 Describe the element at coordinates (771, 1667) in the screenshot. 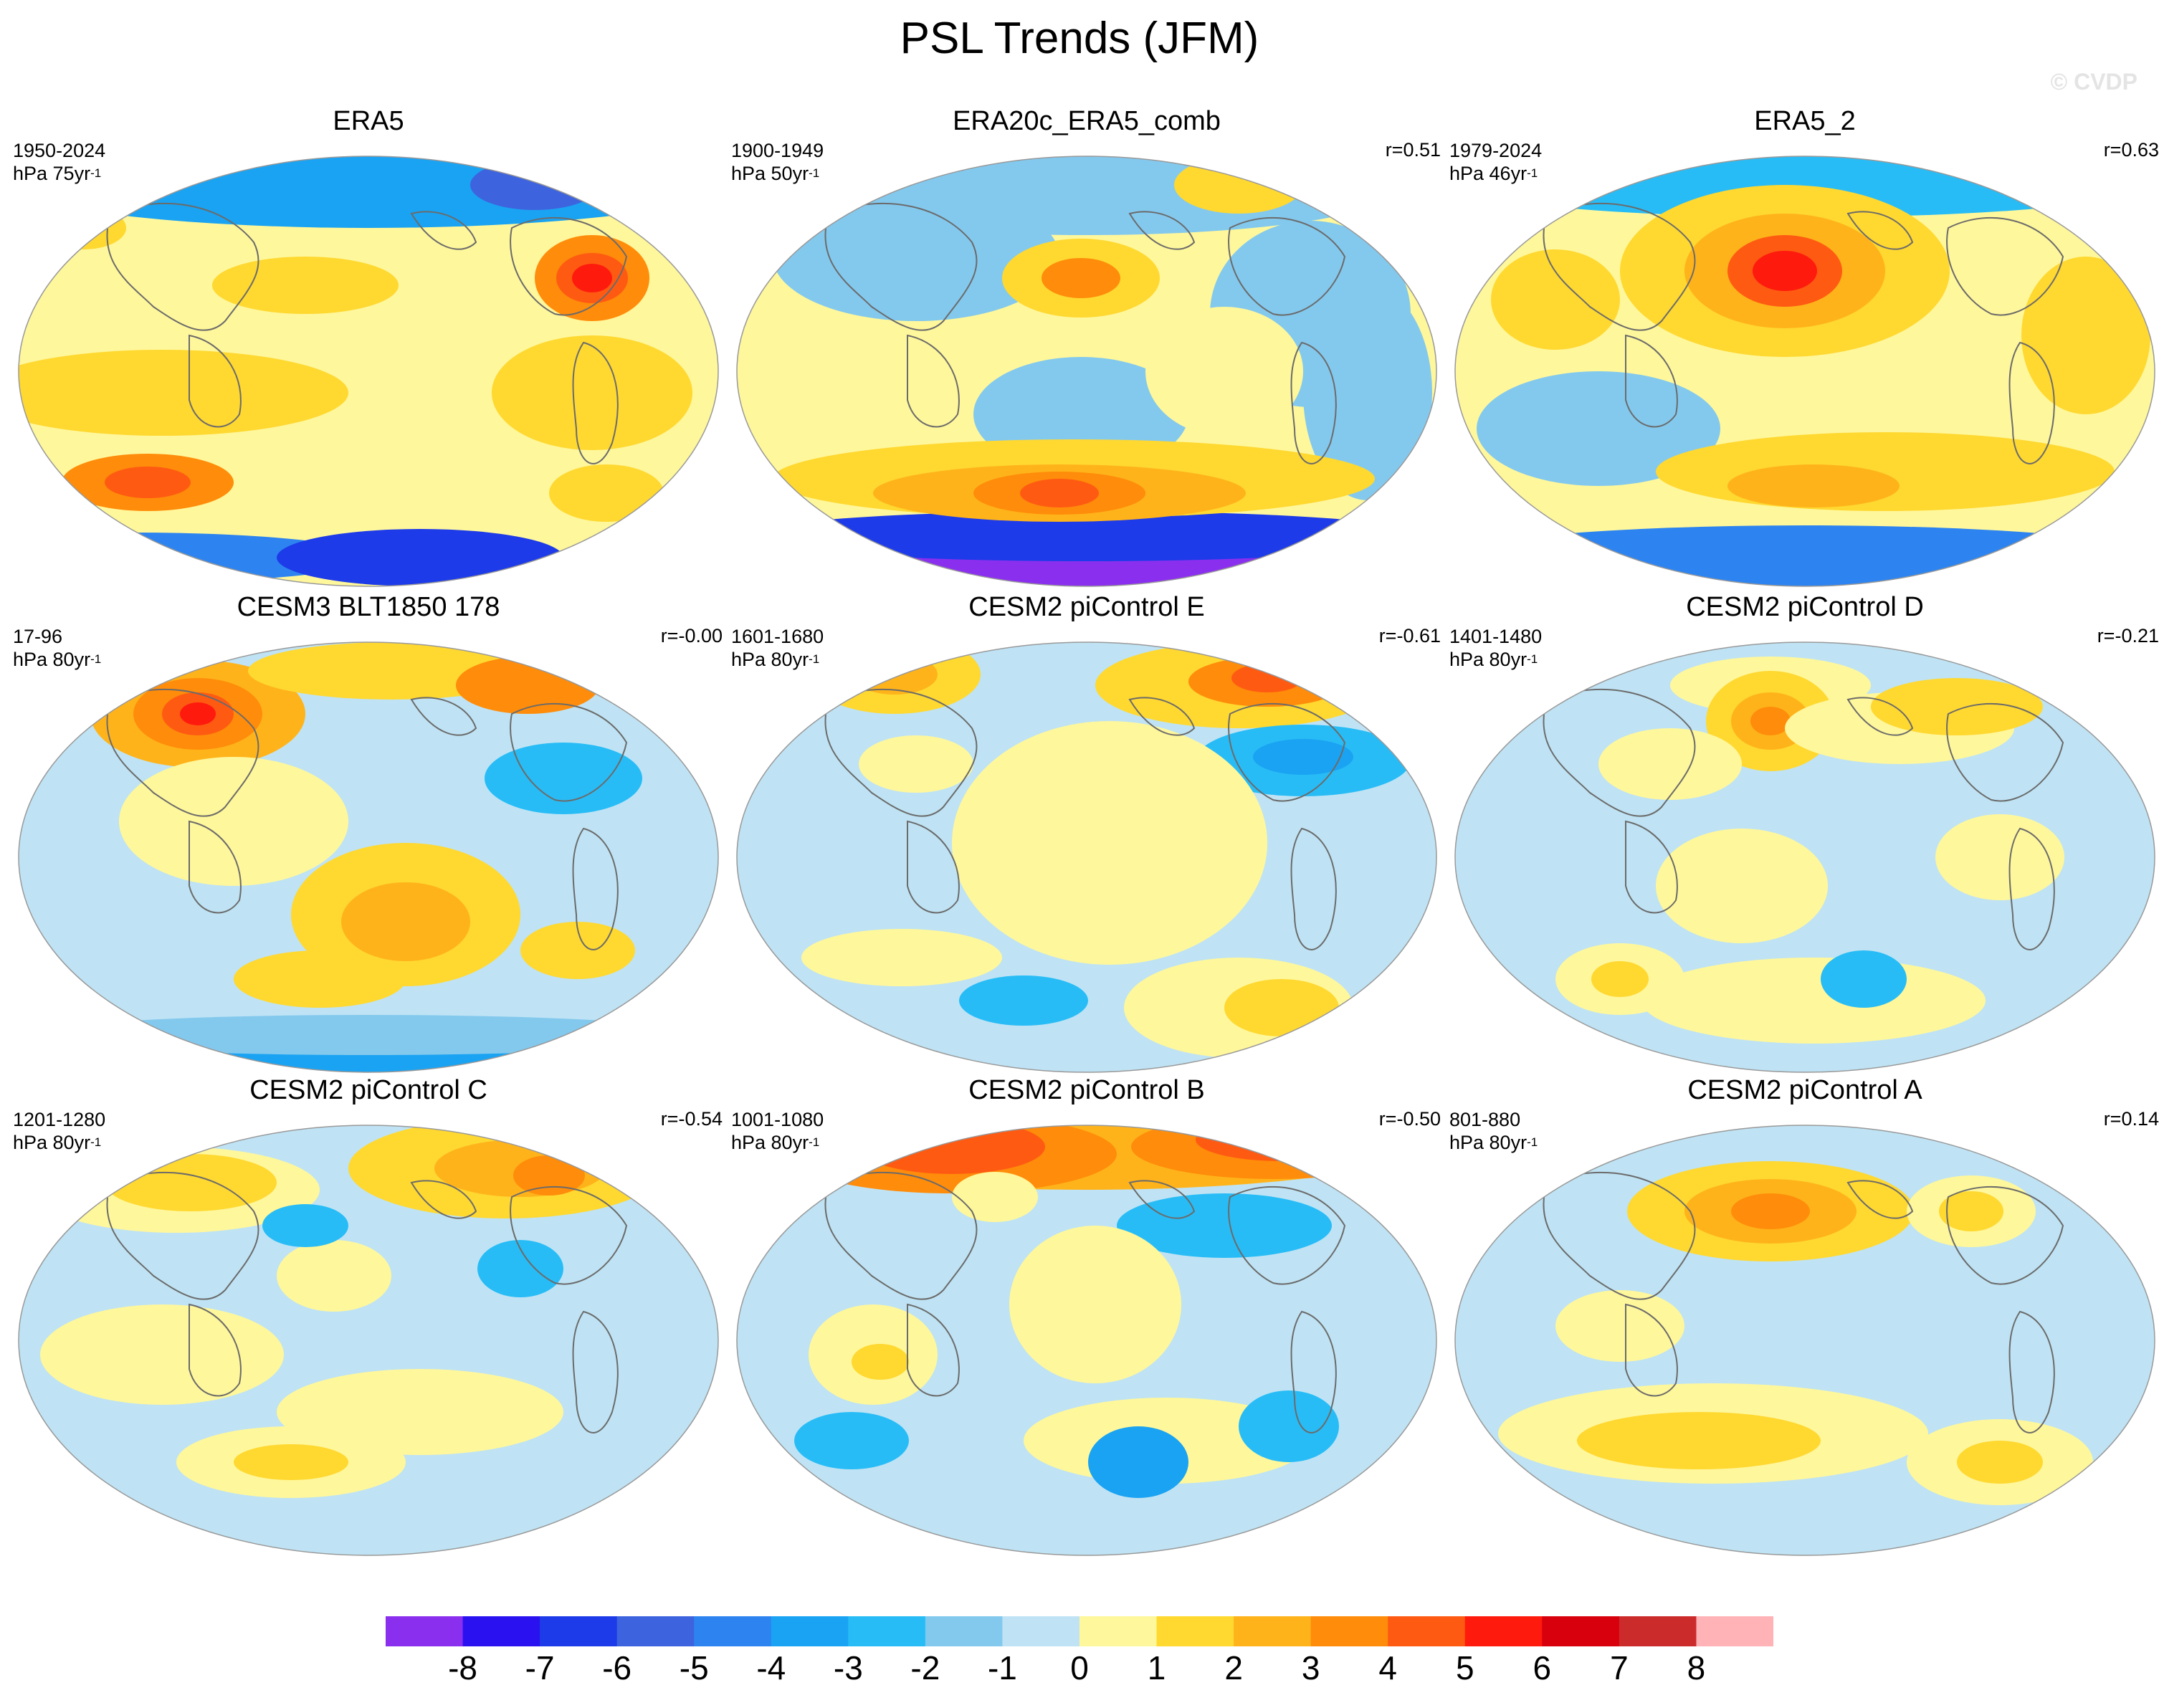

I see `colorbar-tick-label: -4` at that location.